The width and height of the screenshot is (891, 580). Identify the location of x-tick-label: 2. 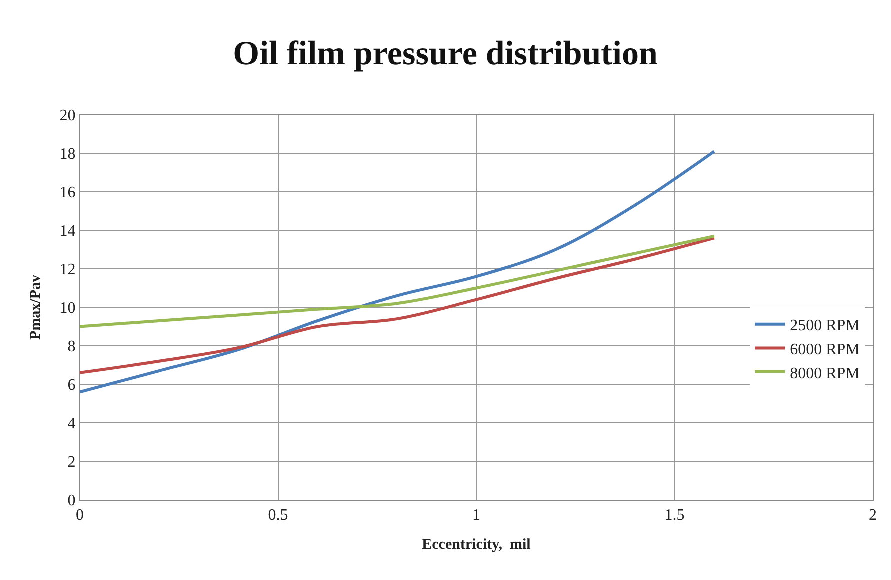
(873, 515).